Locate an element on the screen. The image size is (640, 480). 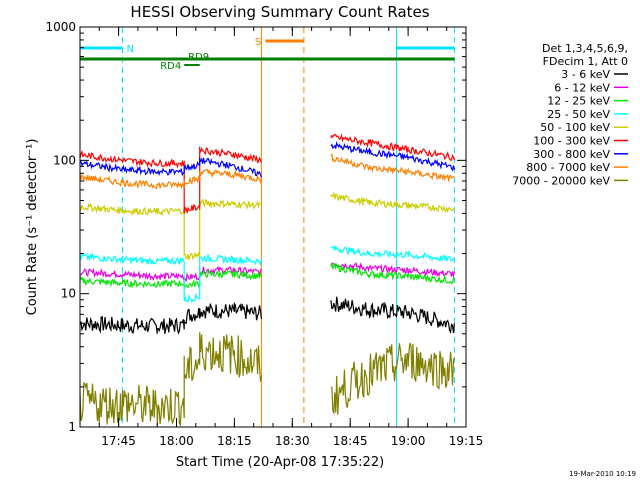
y-tick-label: 100 is located at coordinates (64, 160).